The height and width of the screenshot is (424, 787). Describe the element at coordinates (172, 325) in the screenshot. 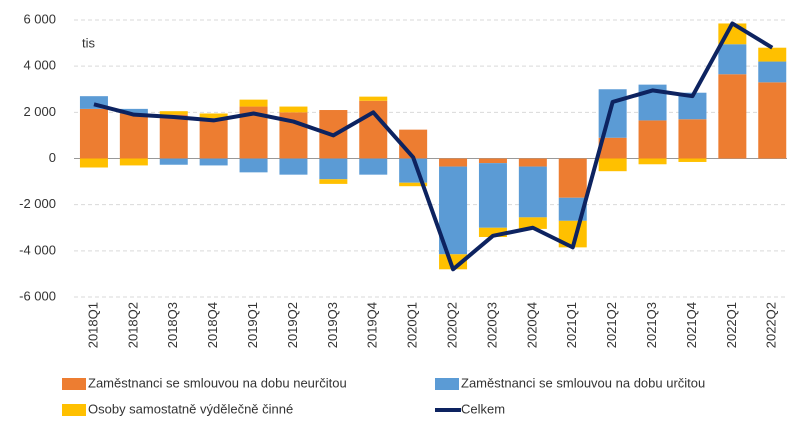

I see `x-tick-label: 2018Q3` at that location.